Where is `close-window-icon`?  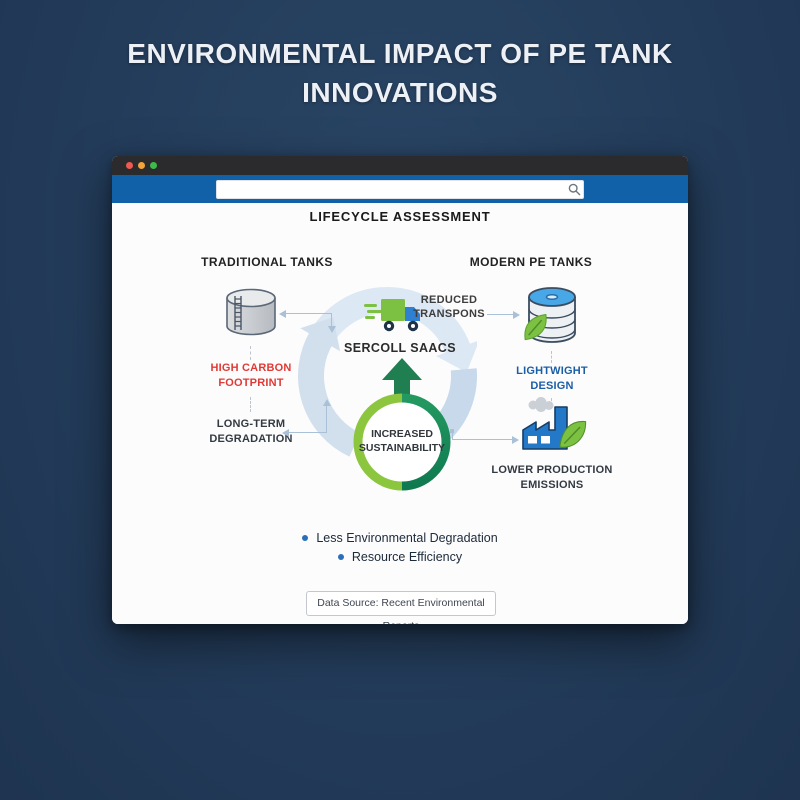 close-window-icon is located at coordinates (129, 165).